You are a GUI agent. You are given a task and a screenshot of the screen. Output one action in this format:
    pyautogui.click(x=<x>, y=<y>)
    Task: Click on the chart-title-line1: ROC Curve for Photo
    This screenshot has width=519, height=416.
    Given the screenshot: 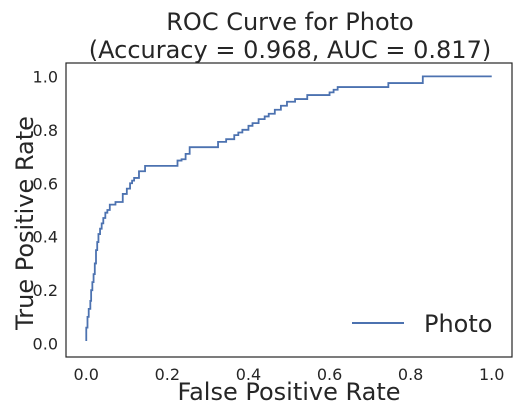 What is the action you would take?
    pyautogui.click(x=289, y=22)
    